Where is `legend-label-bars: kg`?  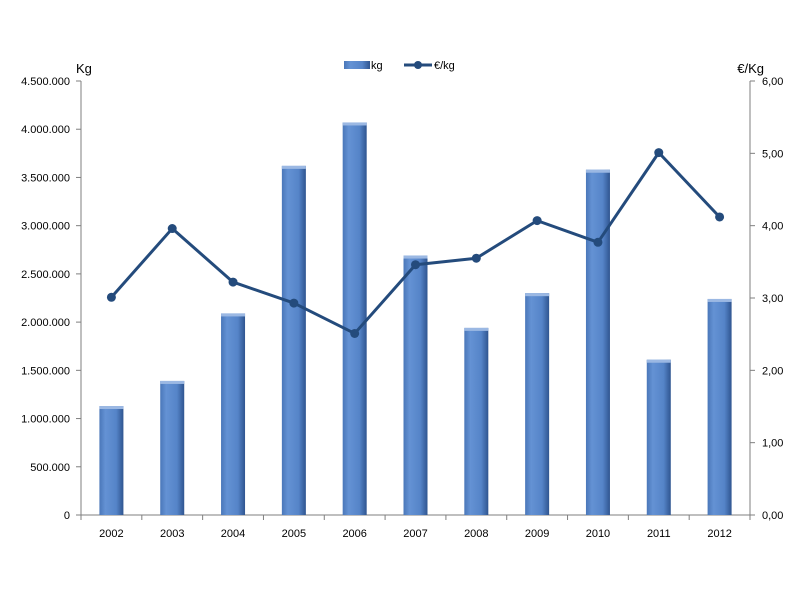
legend-label-bars: kg is located at coordinates (377, 66).